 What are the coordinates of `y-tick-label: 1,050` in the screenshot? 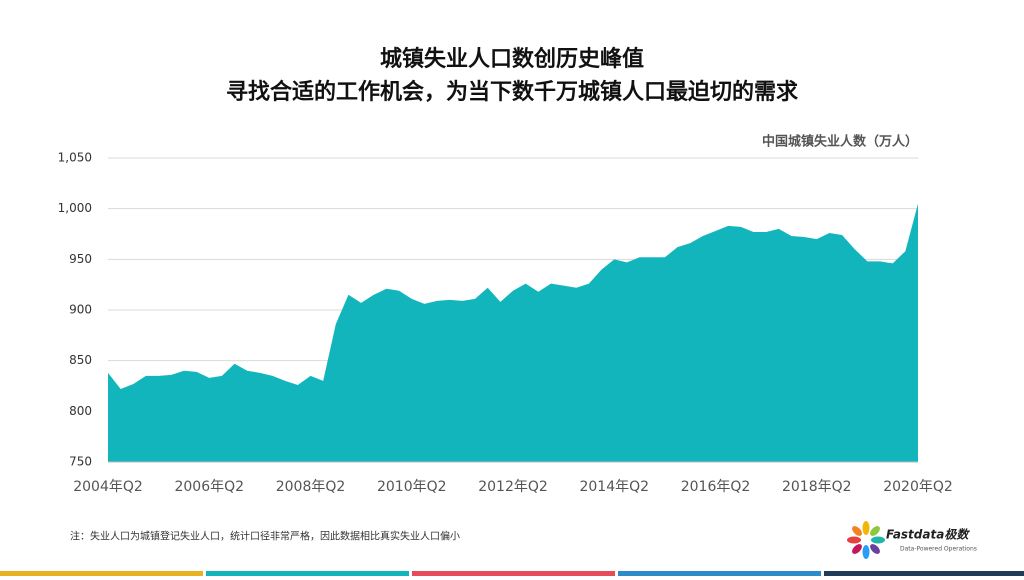 It's located at (75, 158).